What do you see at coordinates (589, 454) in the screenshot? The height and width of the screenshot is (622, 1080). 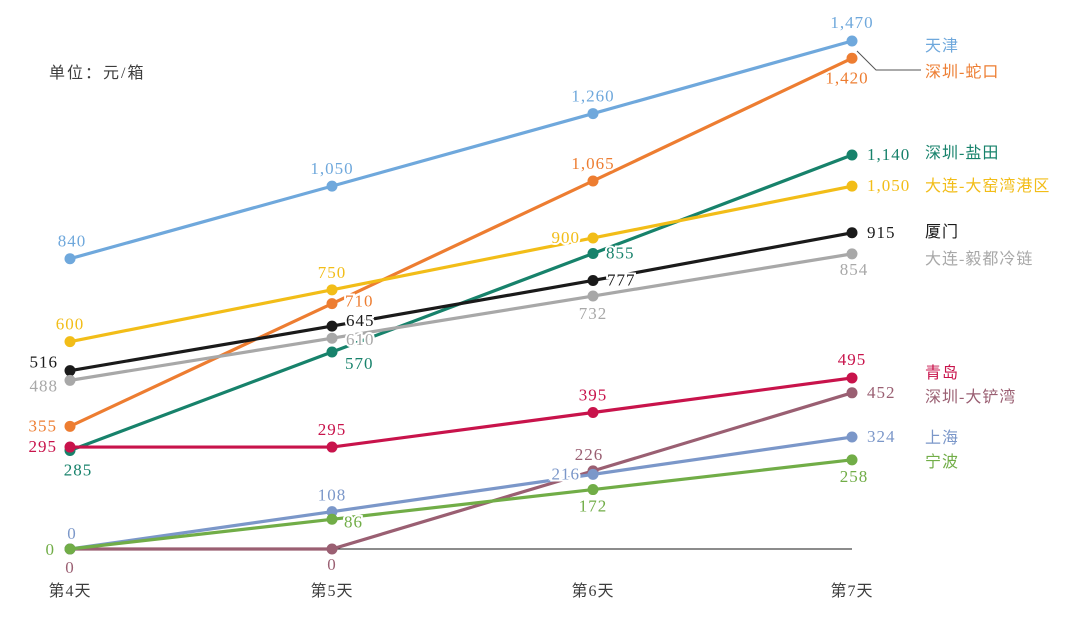 I see `value-label: 226` at bounding box center [589, 454].